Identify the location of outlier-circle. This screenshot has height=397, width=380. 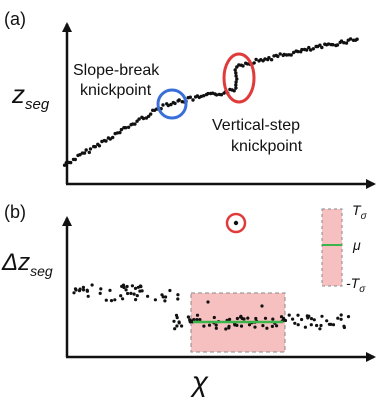
(236, 223).